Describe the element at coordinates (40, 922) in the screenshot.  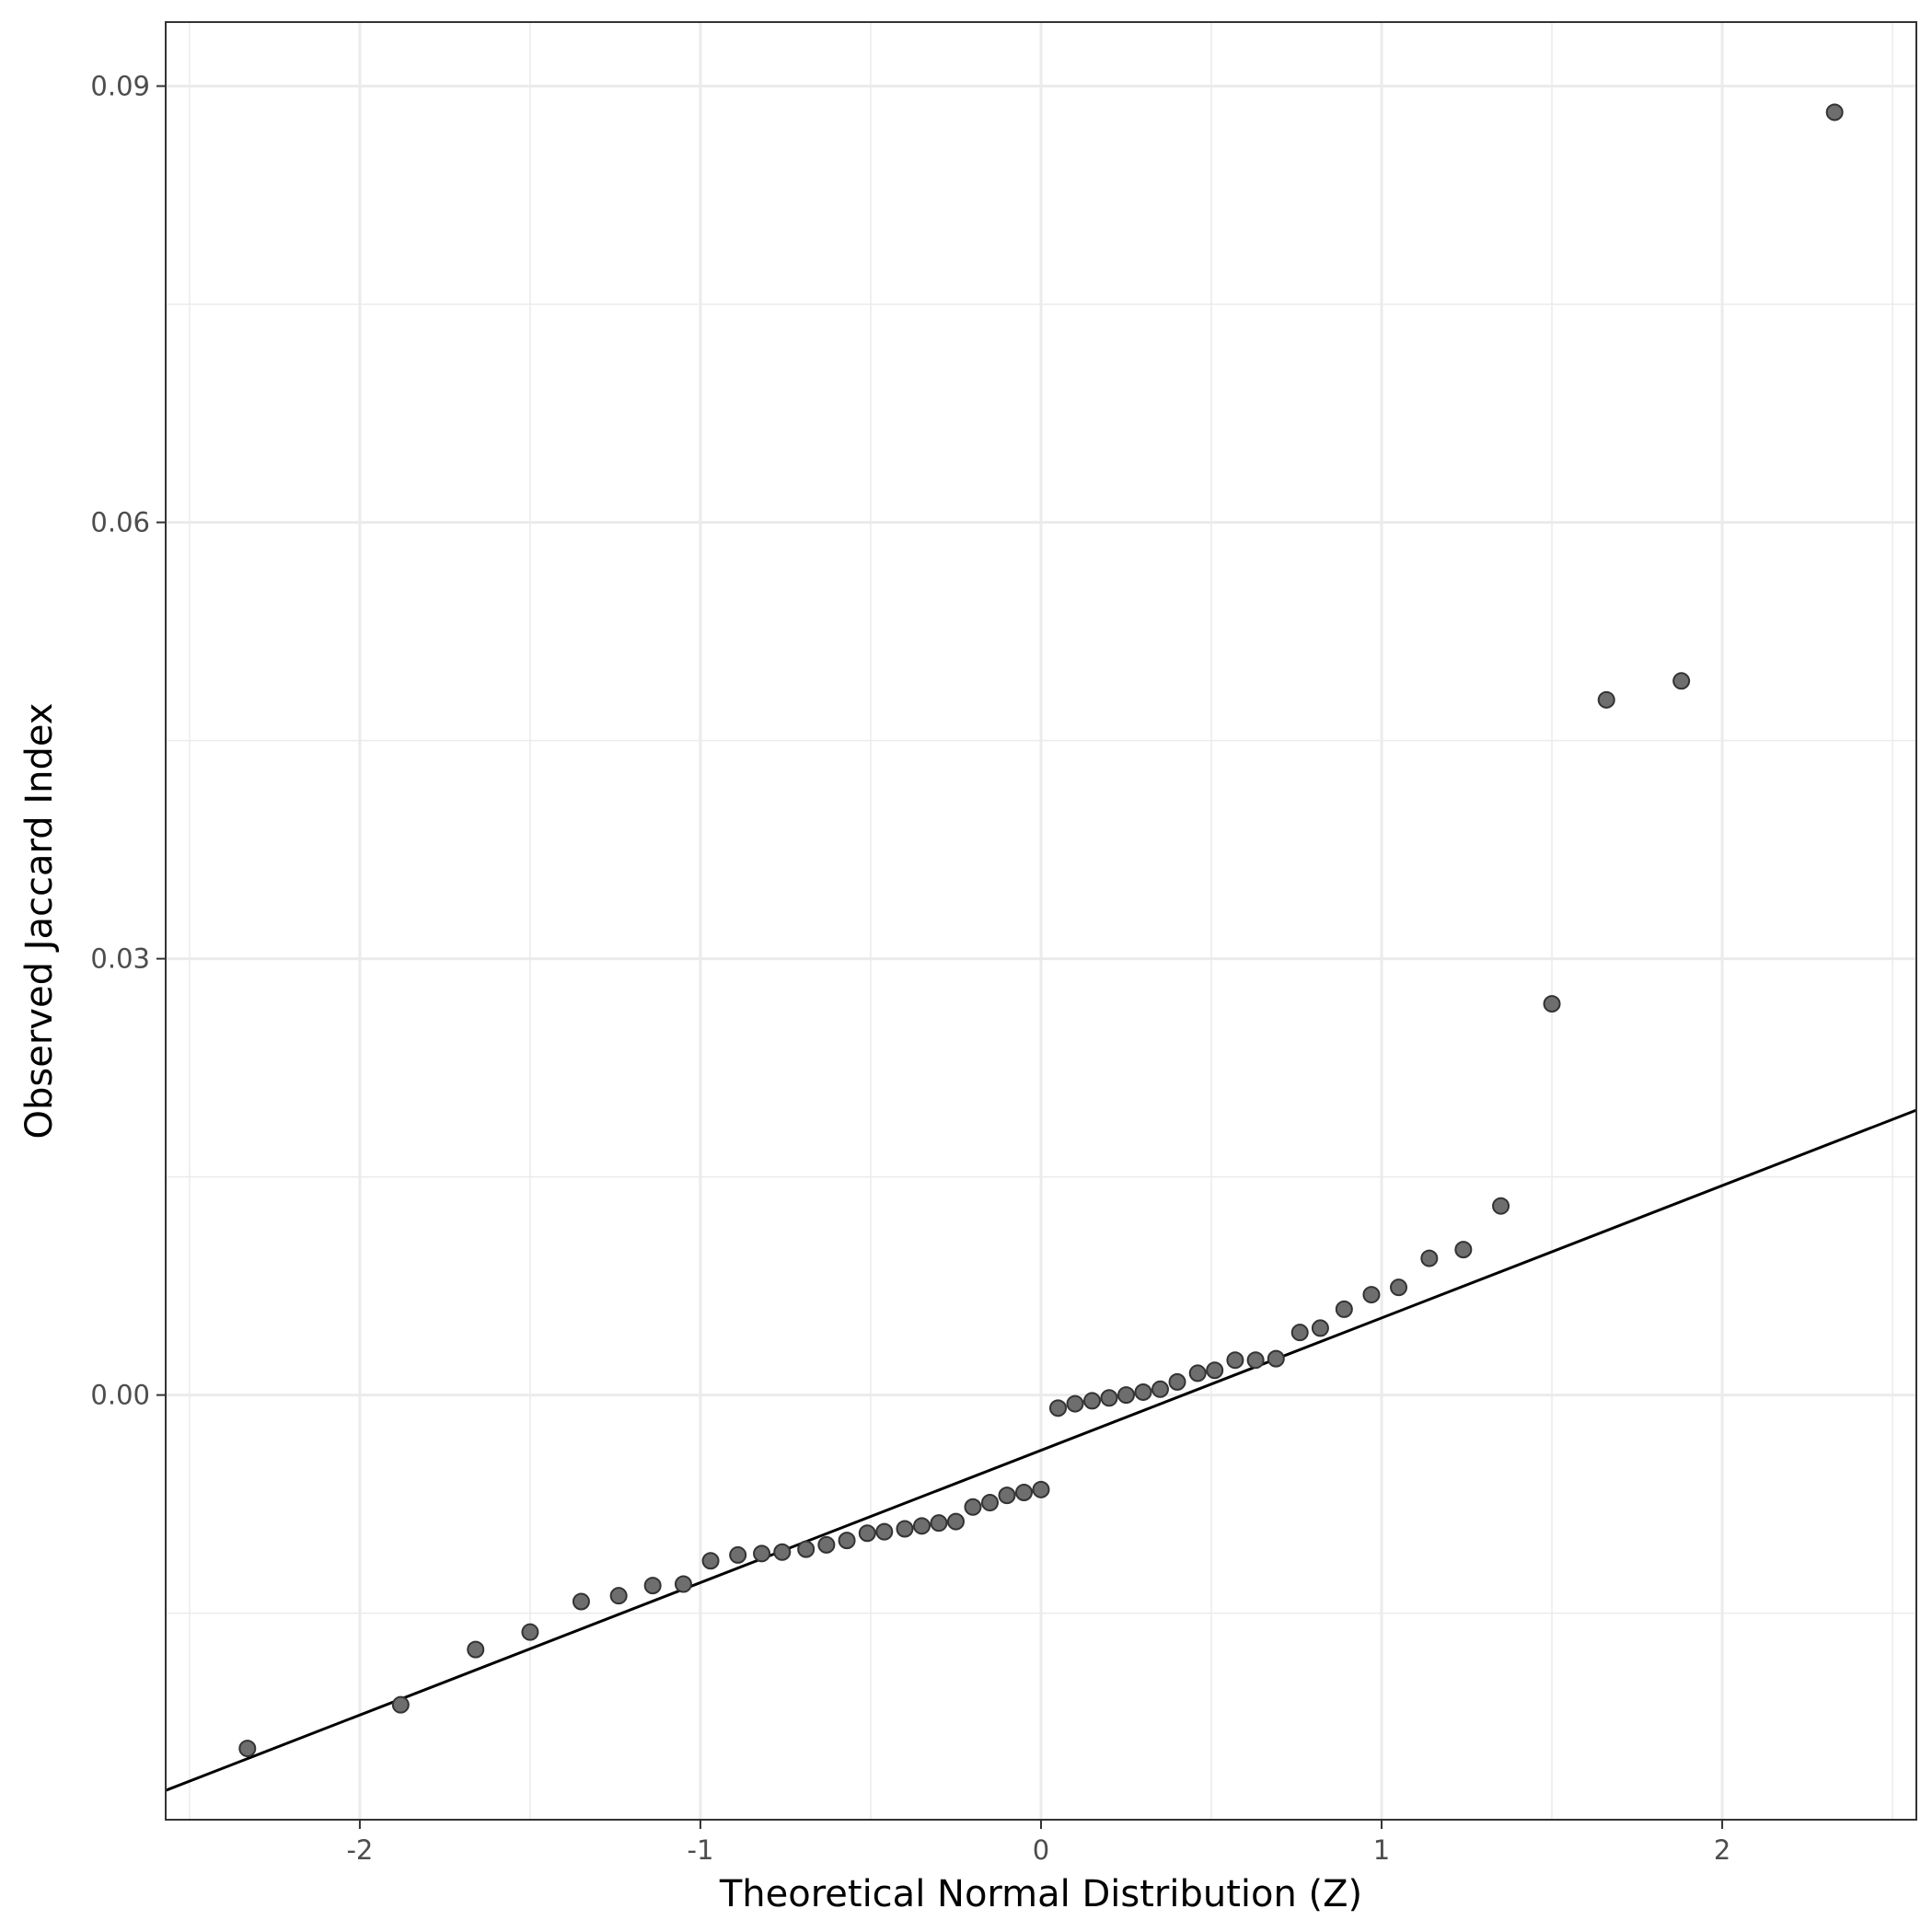
I see `y-axis-title: Observed Jaccard Index` at that location.